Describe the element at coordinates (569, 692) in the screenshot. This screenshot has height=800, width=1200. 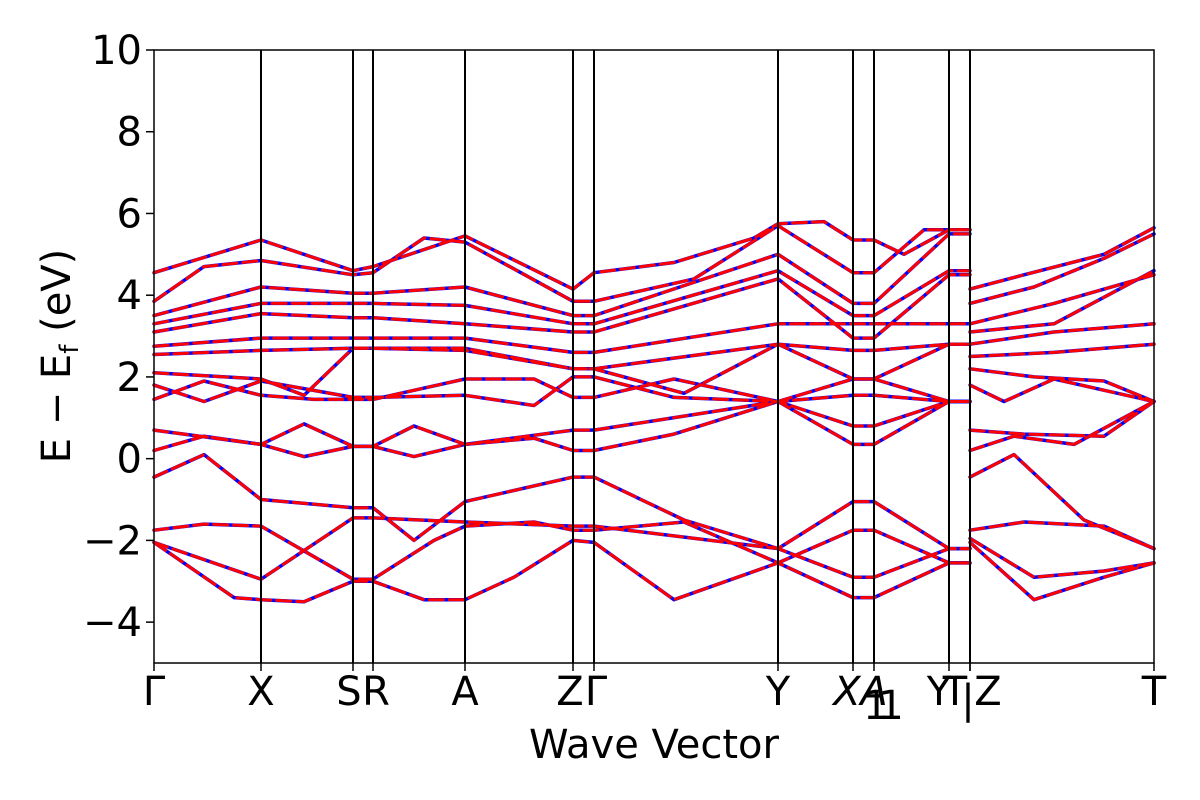
I see `x-tick-label-5: Z` at that location.